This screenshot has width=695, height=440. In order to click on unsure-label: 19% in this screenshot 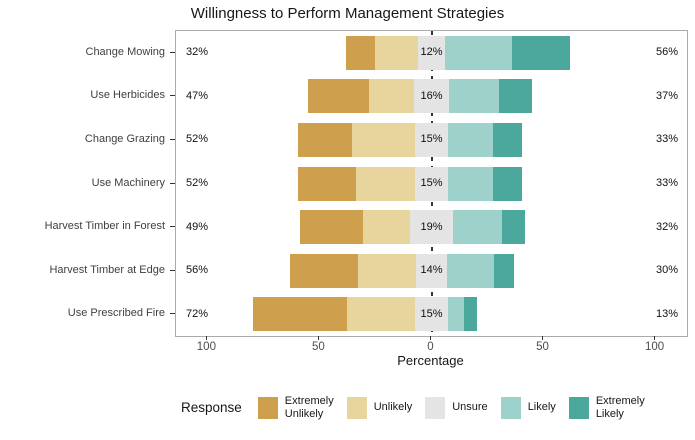, I will do `click(431, 226)`.